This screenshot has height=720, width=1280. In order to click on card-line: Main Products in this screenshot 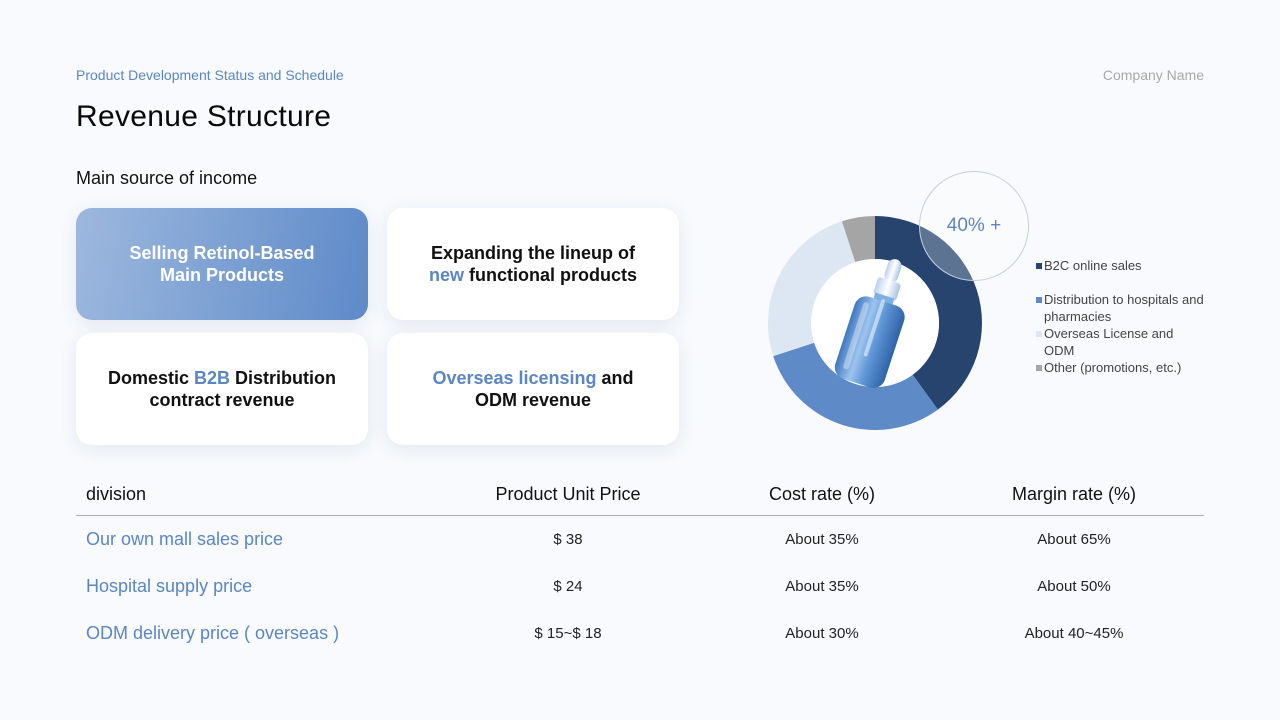, I will do `click(221, 275)`.